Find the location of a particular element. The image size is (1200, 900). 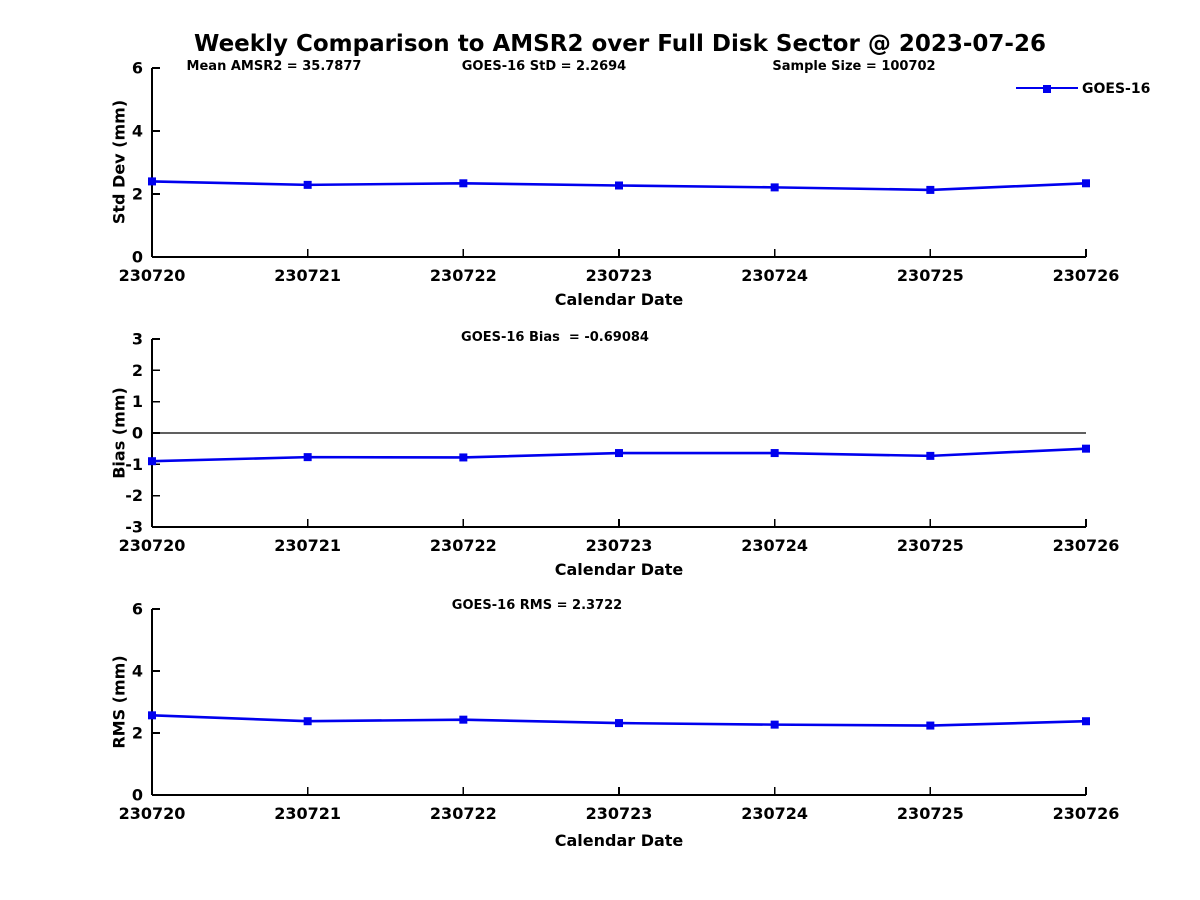

y-tick-label: 3 is located at coordinates (137, 339).